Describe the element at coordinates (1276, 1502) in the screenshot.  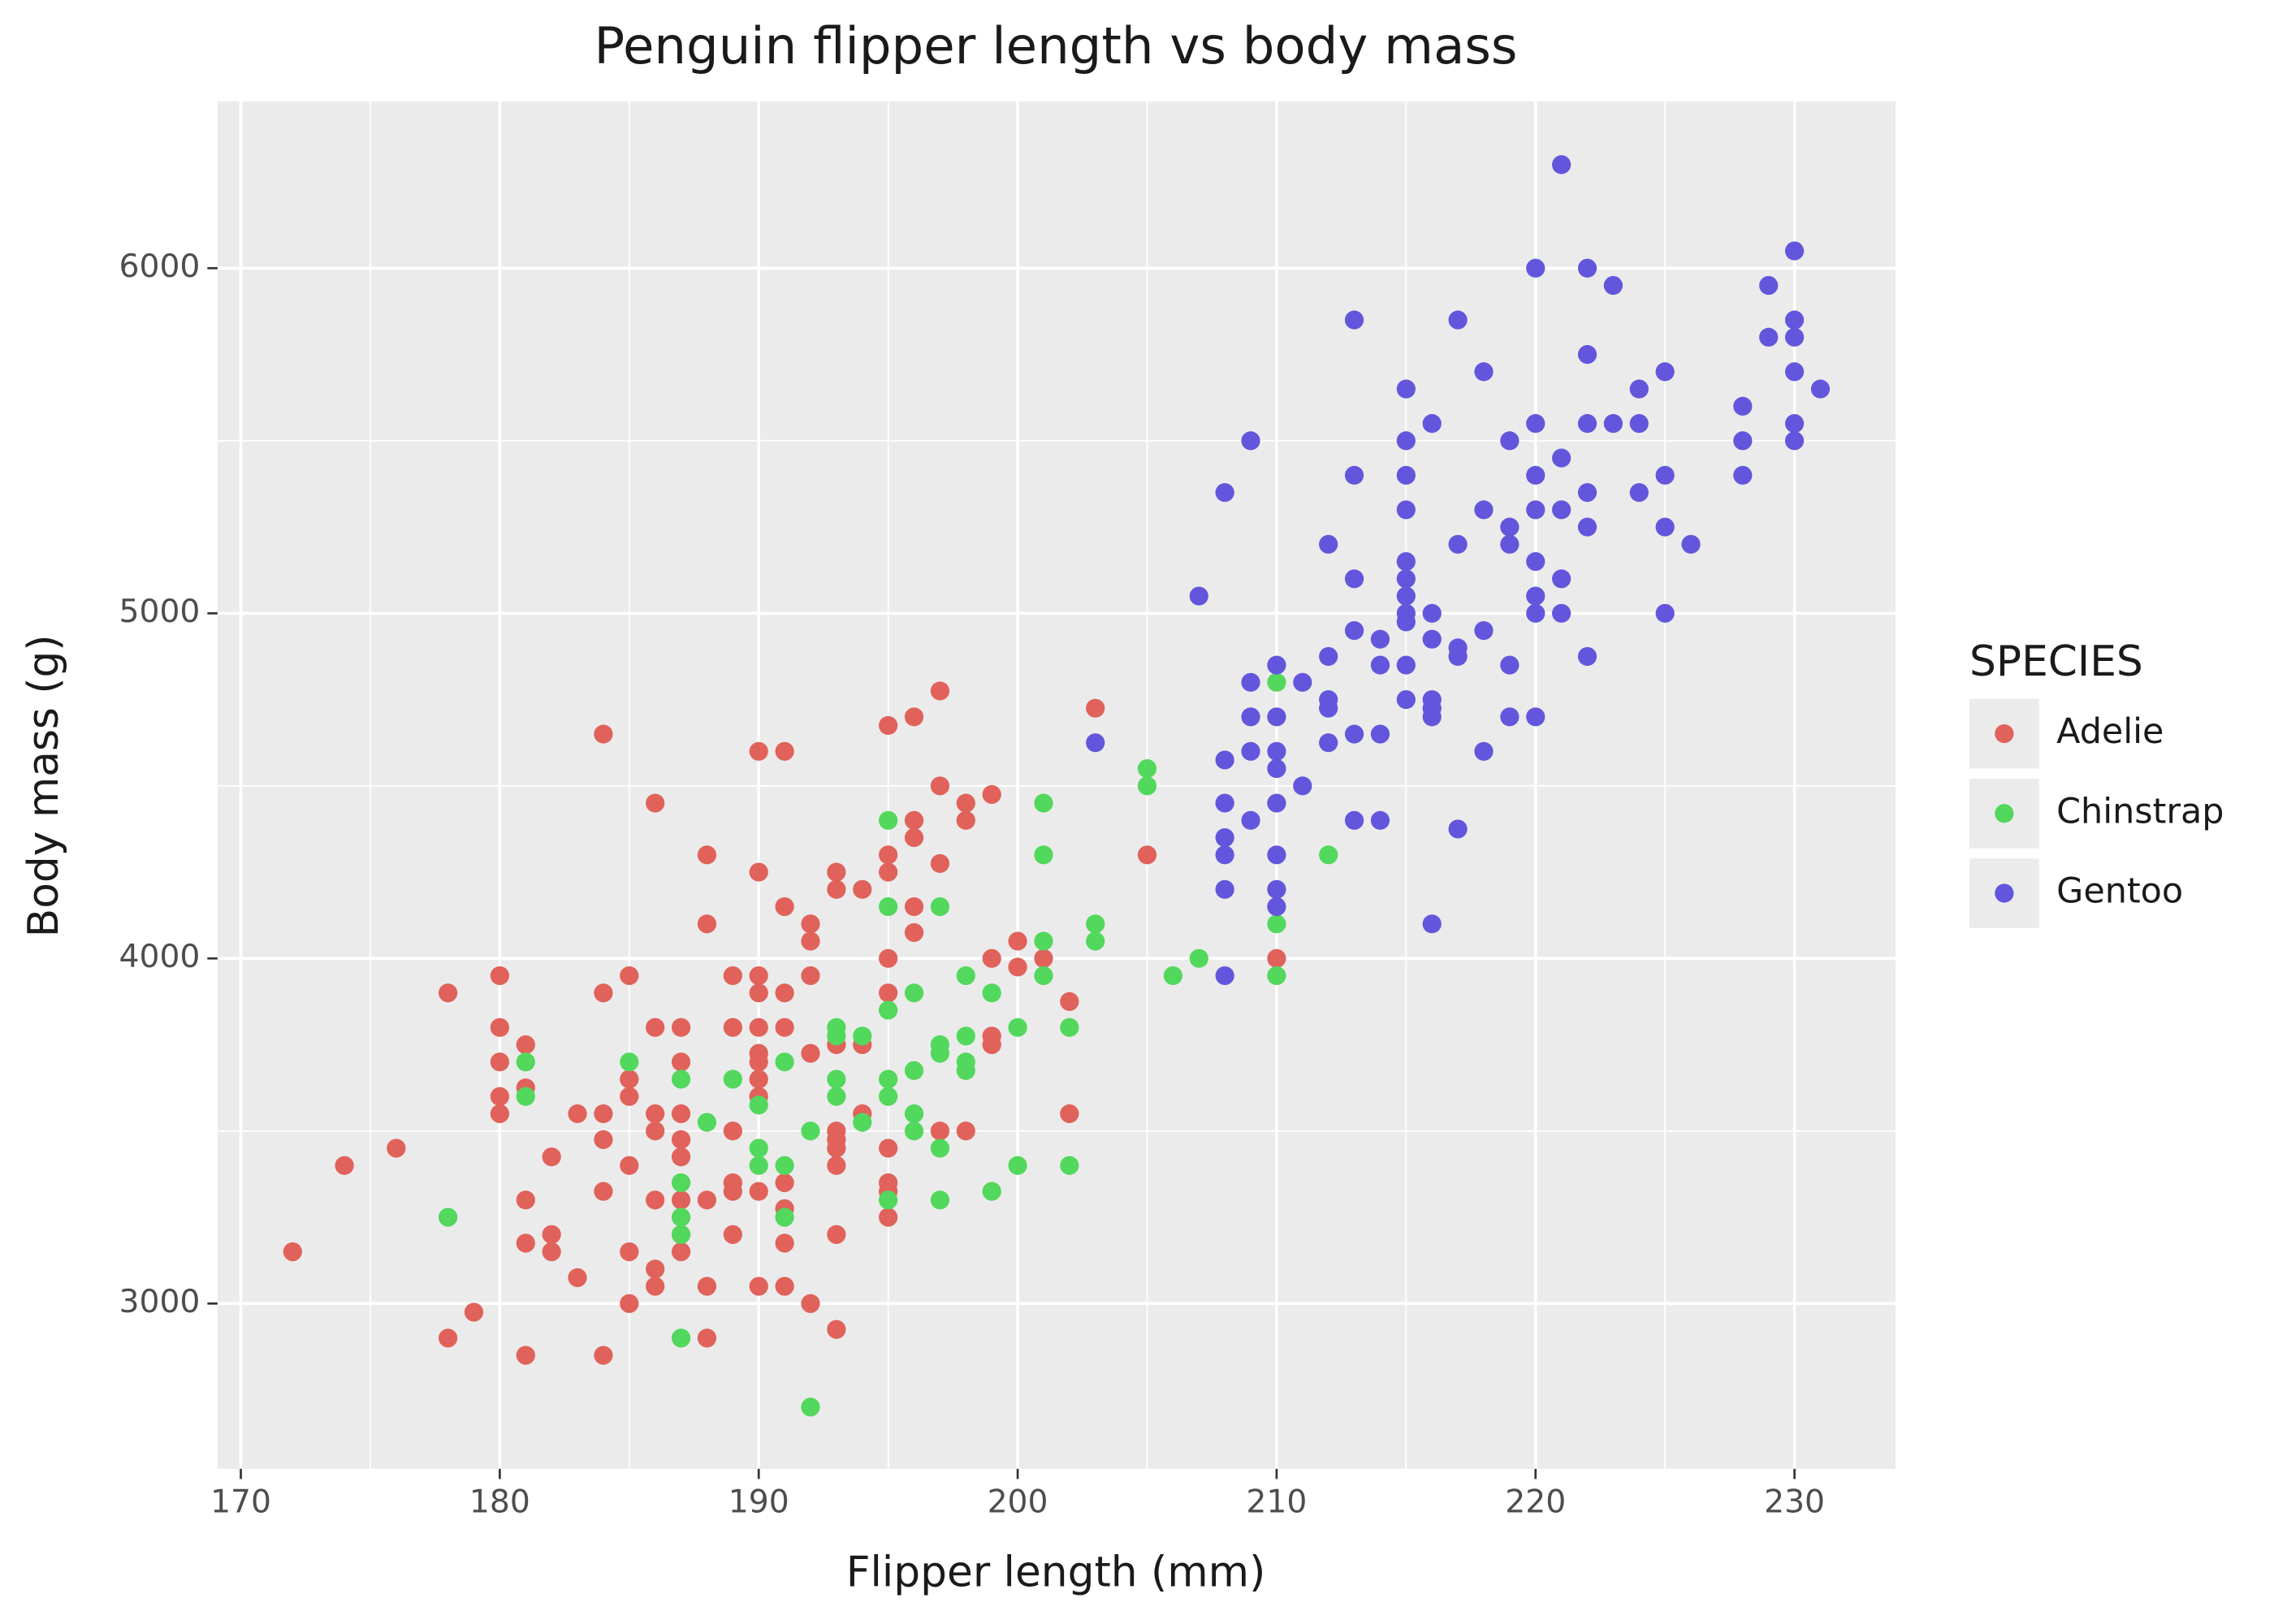
I see `x-tick-label: 210` at that location.